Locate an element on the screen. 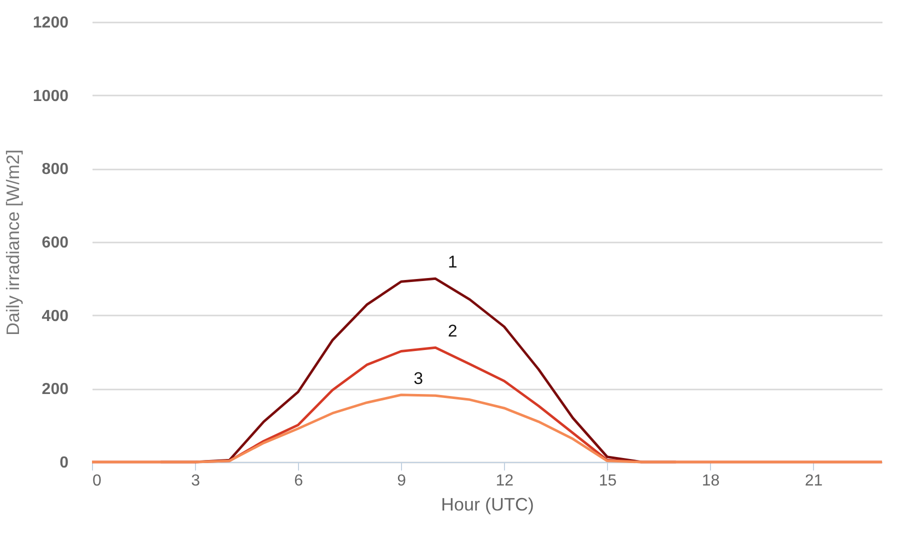 This screenshot has width=914, height=533. annotation: 3 is located at coordinates (419, 378).